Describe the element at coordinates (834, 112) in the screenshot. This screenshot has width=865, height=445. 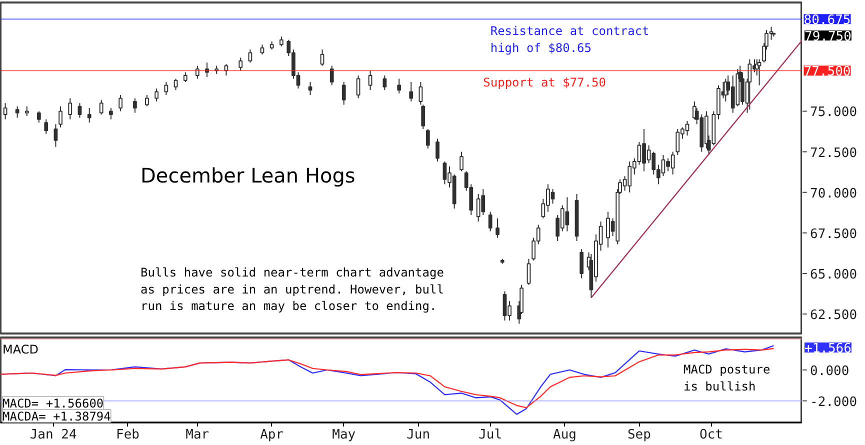
I see `y-tick-label: 75.000` at that location.